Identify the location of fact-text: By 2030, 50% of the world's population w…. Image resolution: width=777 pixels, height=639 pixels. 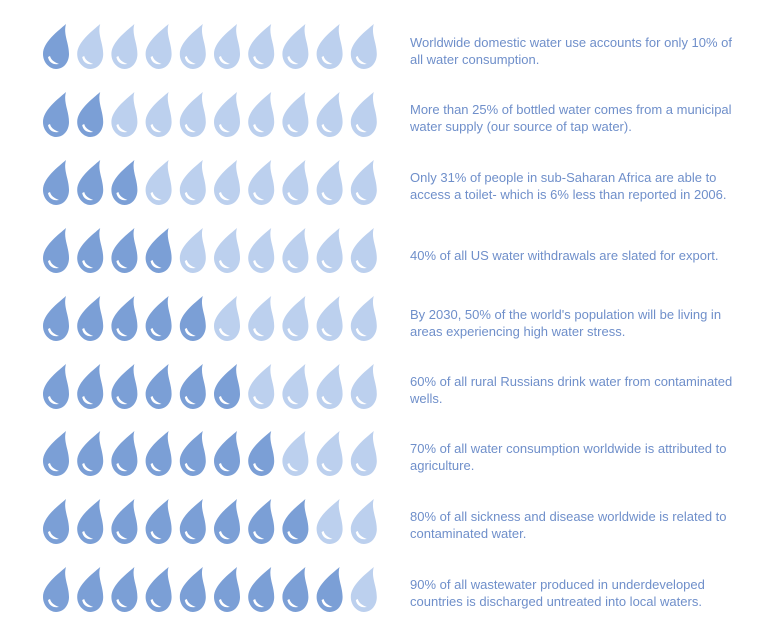
(566, 322).